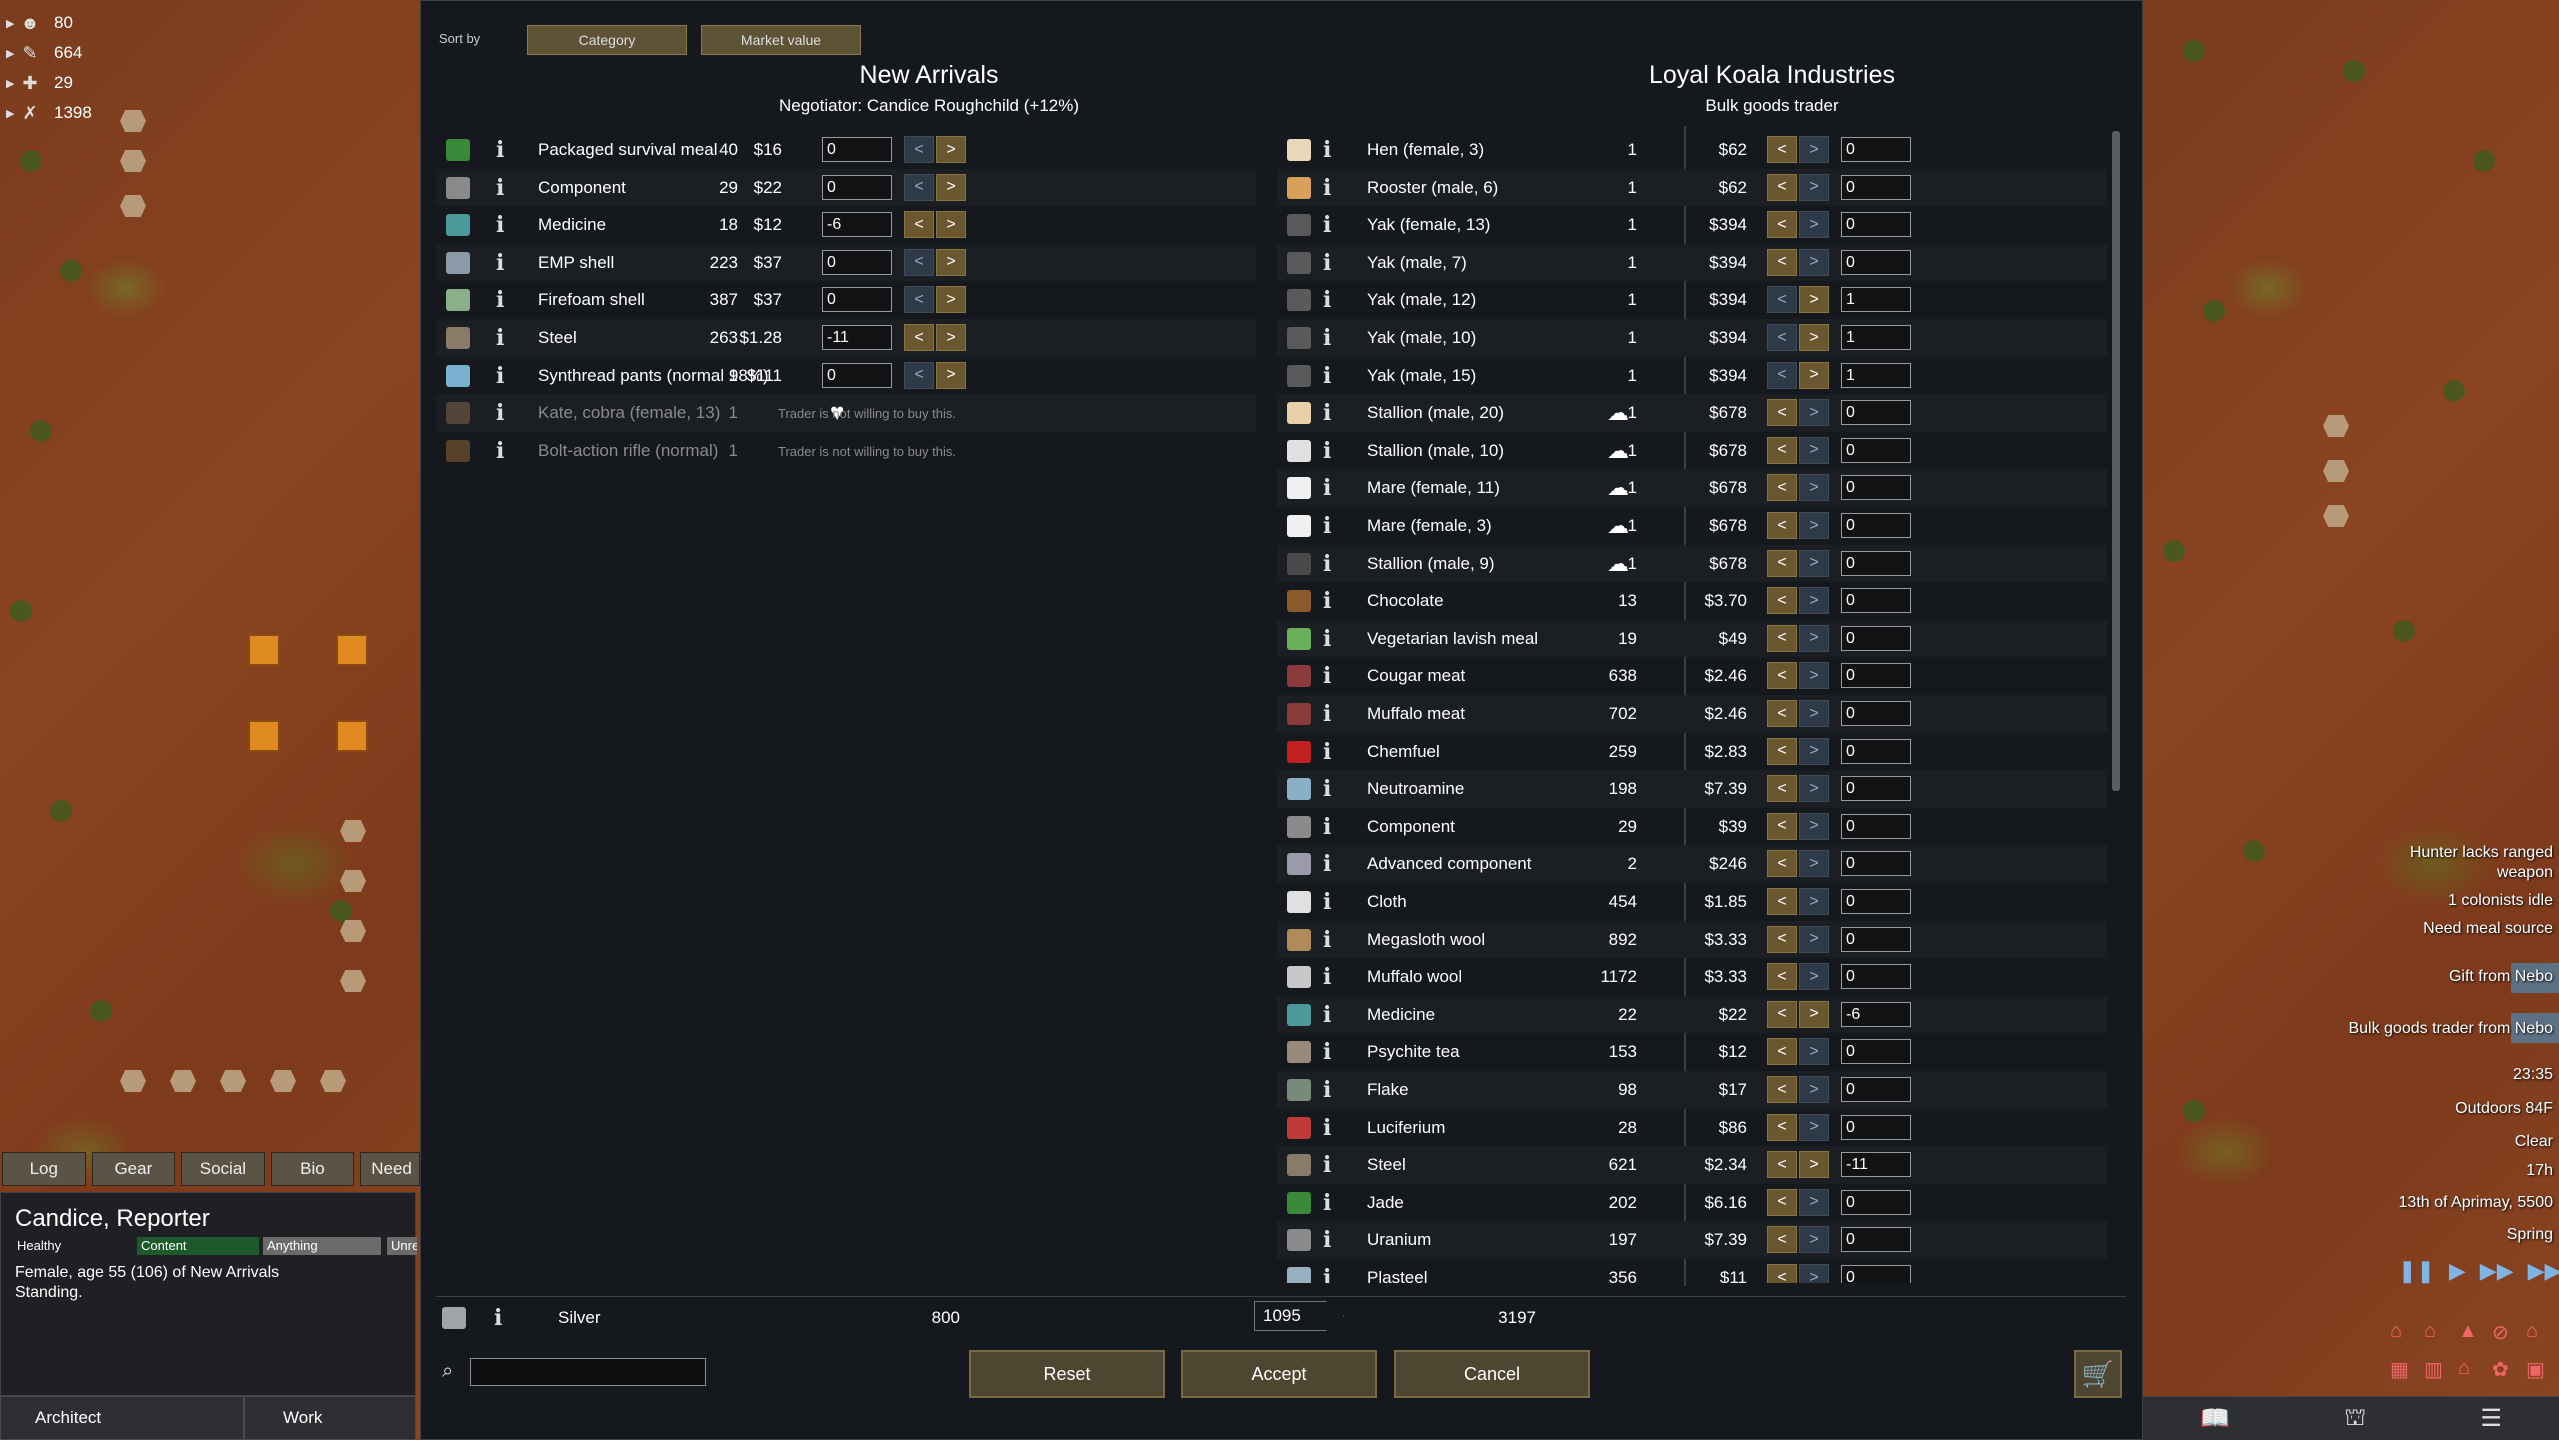  Describe the element at coordinates (781, 40) in the screenshot. I see `sort-market-value-button: Market value` at that location.